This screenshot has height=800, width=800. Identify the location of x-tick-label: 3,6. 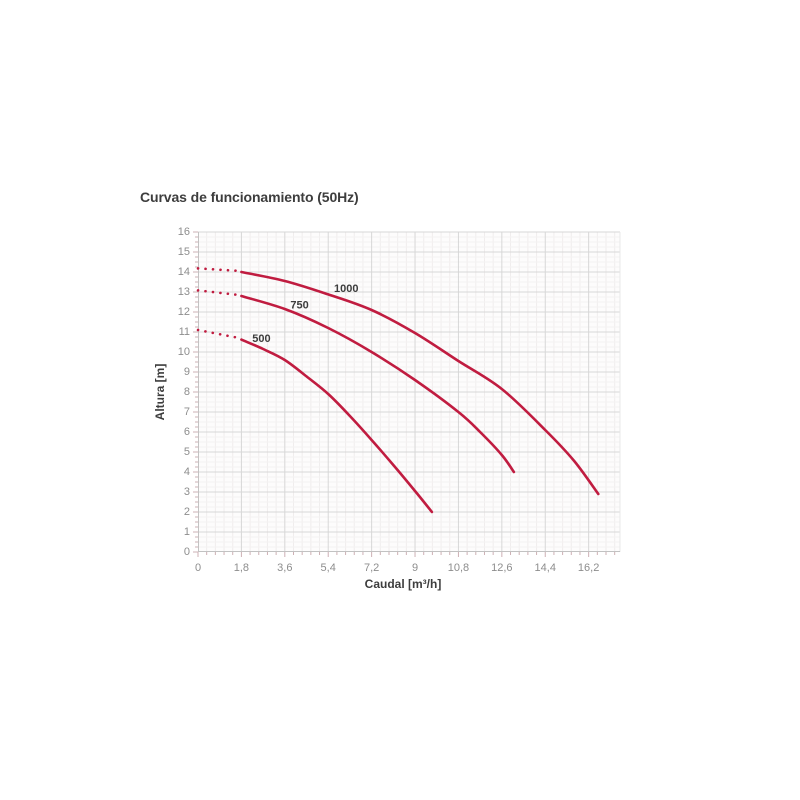
(285, 568).